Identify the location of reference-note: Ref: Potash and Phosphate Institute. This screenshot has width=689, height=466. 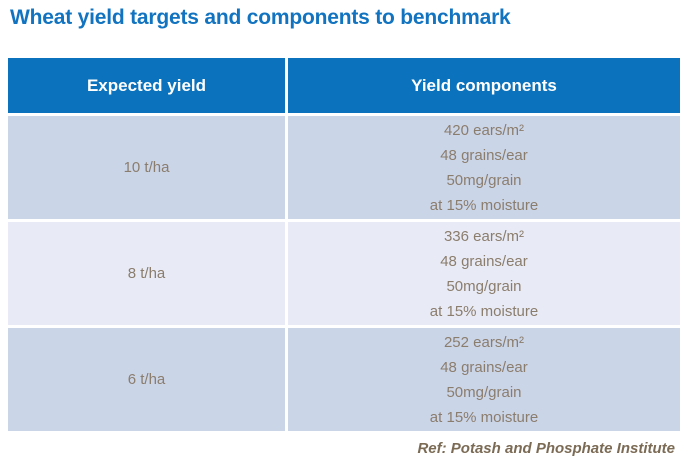
(546, 448).